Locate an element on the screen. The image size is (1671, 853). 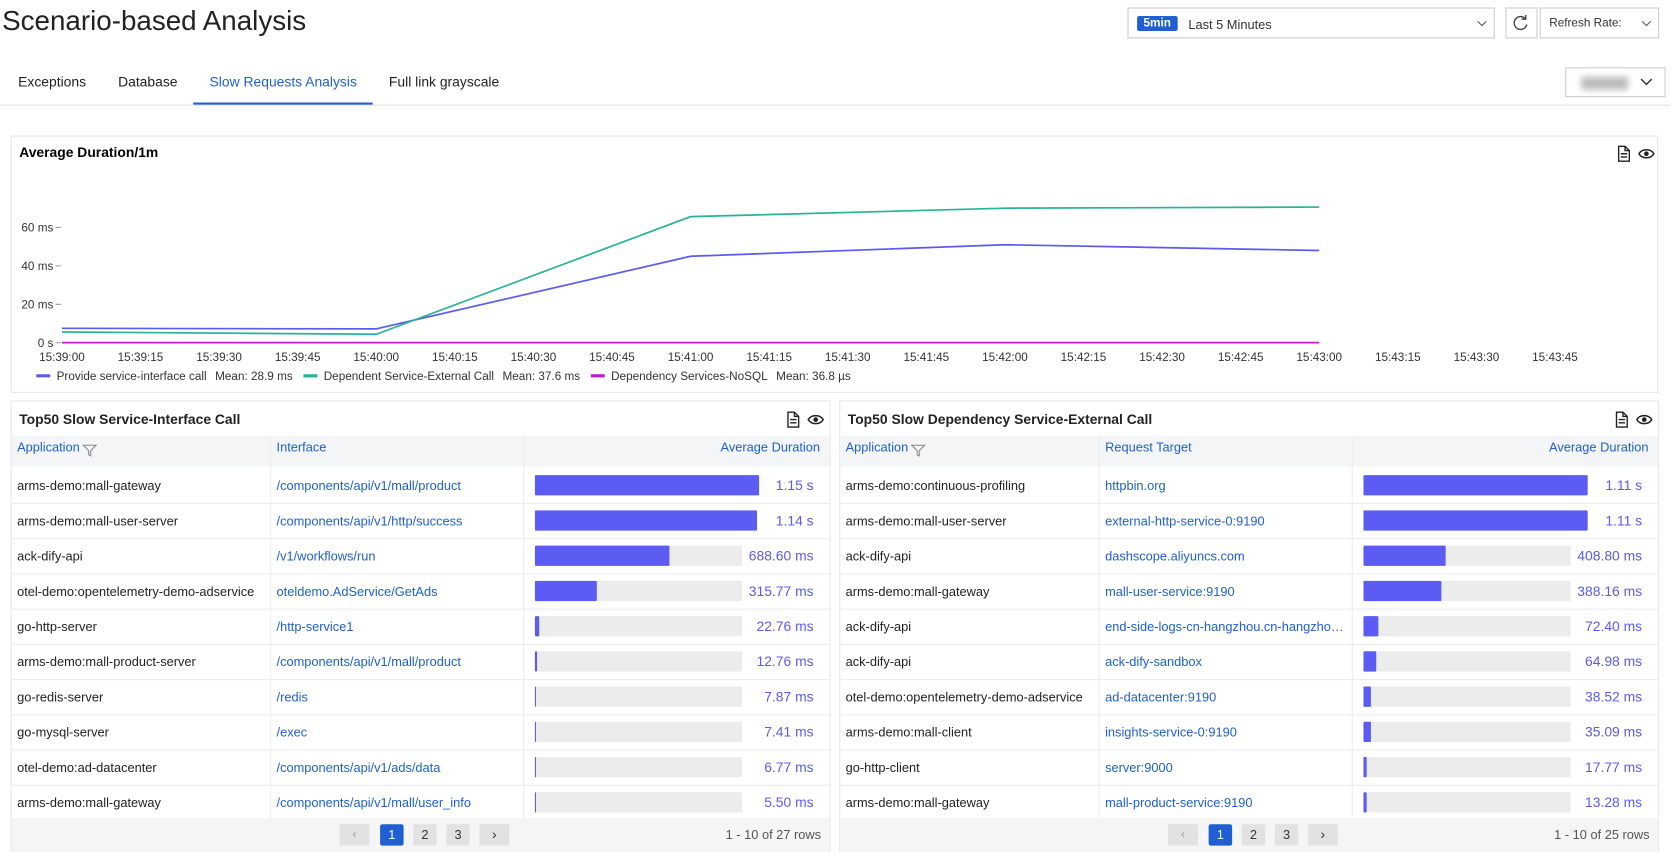
target: httpbin.org is located at coordinates (1135, 486).